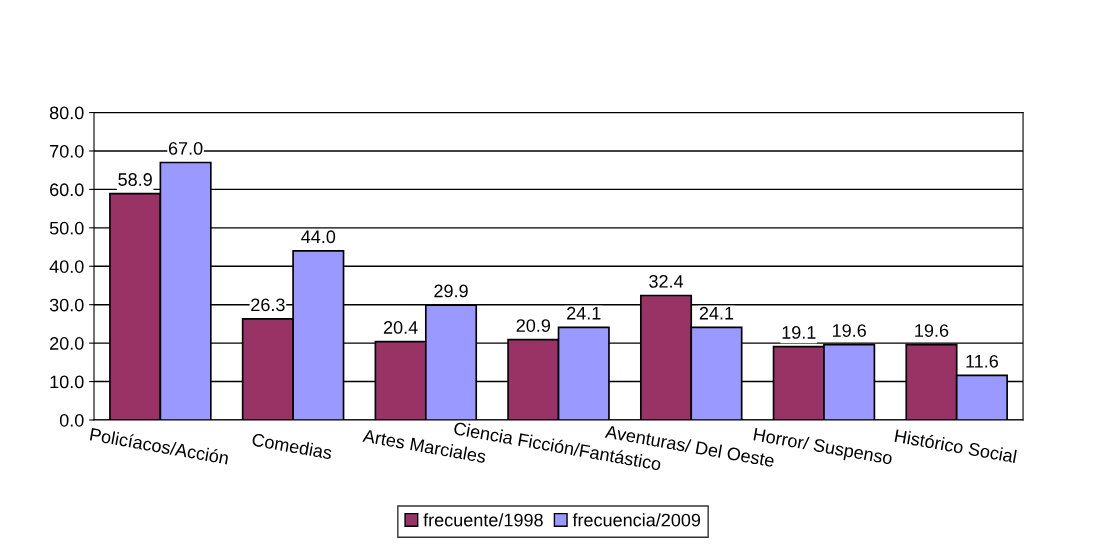  What do you see at coordinates (67, 190) in the screenshot?
I see `y-tick-label: 60.0` at bounding box center [67, 190].